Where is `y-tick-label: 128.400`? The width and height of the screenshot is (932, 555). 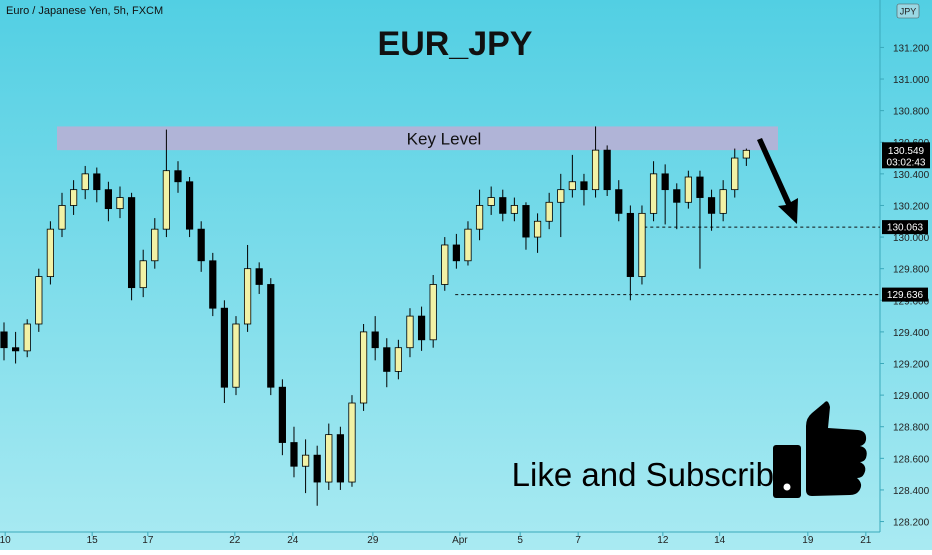 y-tick-label: 128.400 is located at coordinates (911, 491).